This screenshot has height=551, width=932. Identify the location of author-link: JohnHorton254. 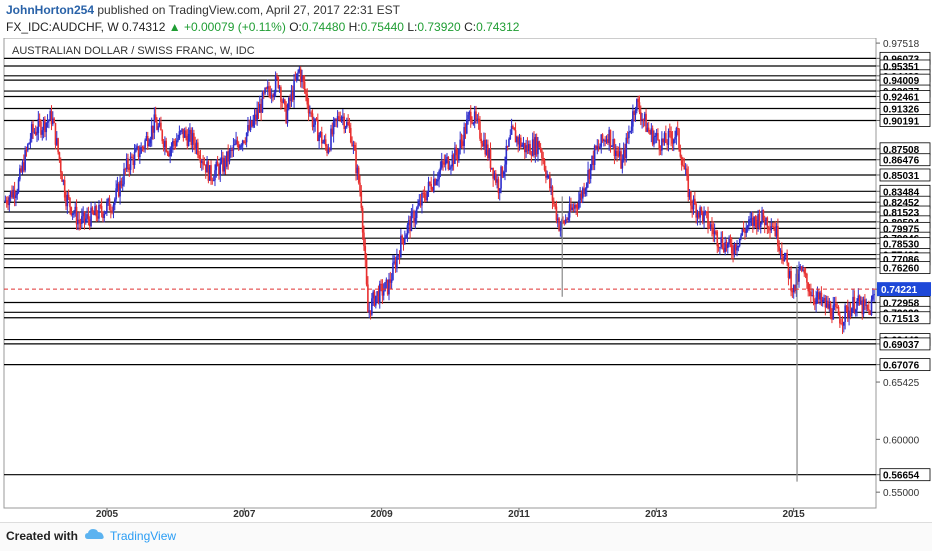
(50, 10).